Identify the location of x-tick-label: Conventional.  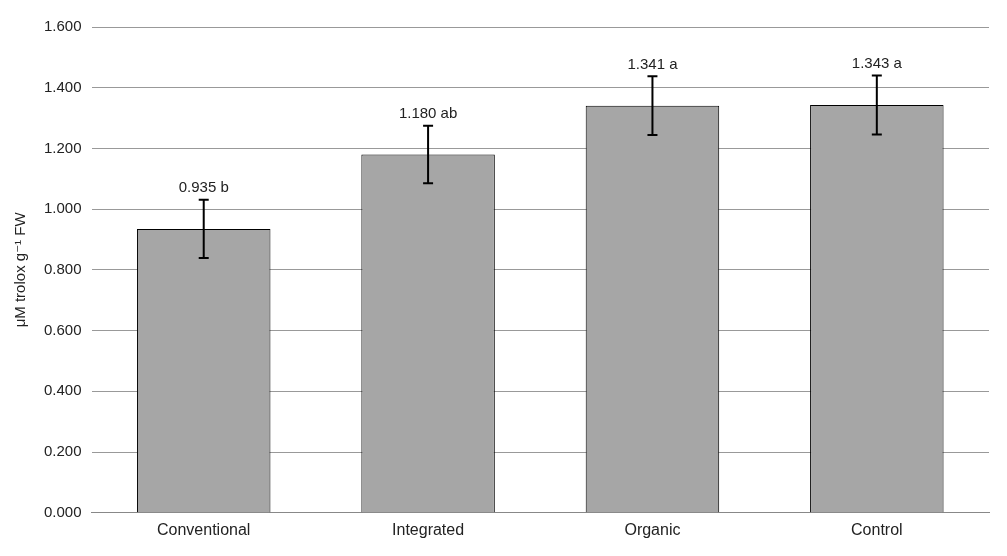
(204, 529).